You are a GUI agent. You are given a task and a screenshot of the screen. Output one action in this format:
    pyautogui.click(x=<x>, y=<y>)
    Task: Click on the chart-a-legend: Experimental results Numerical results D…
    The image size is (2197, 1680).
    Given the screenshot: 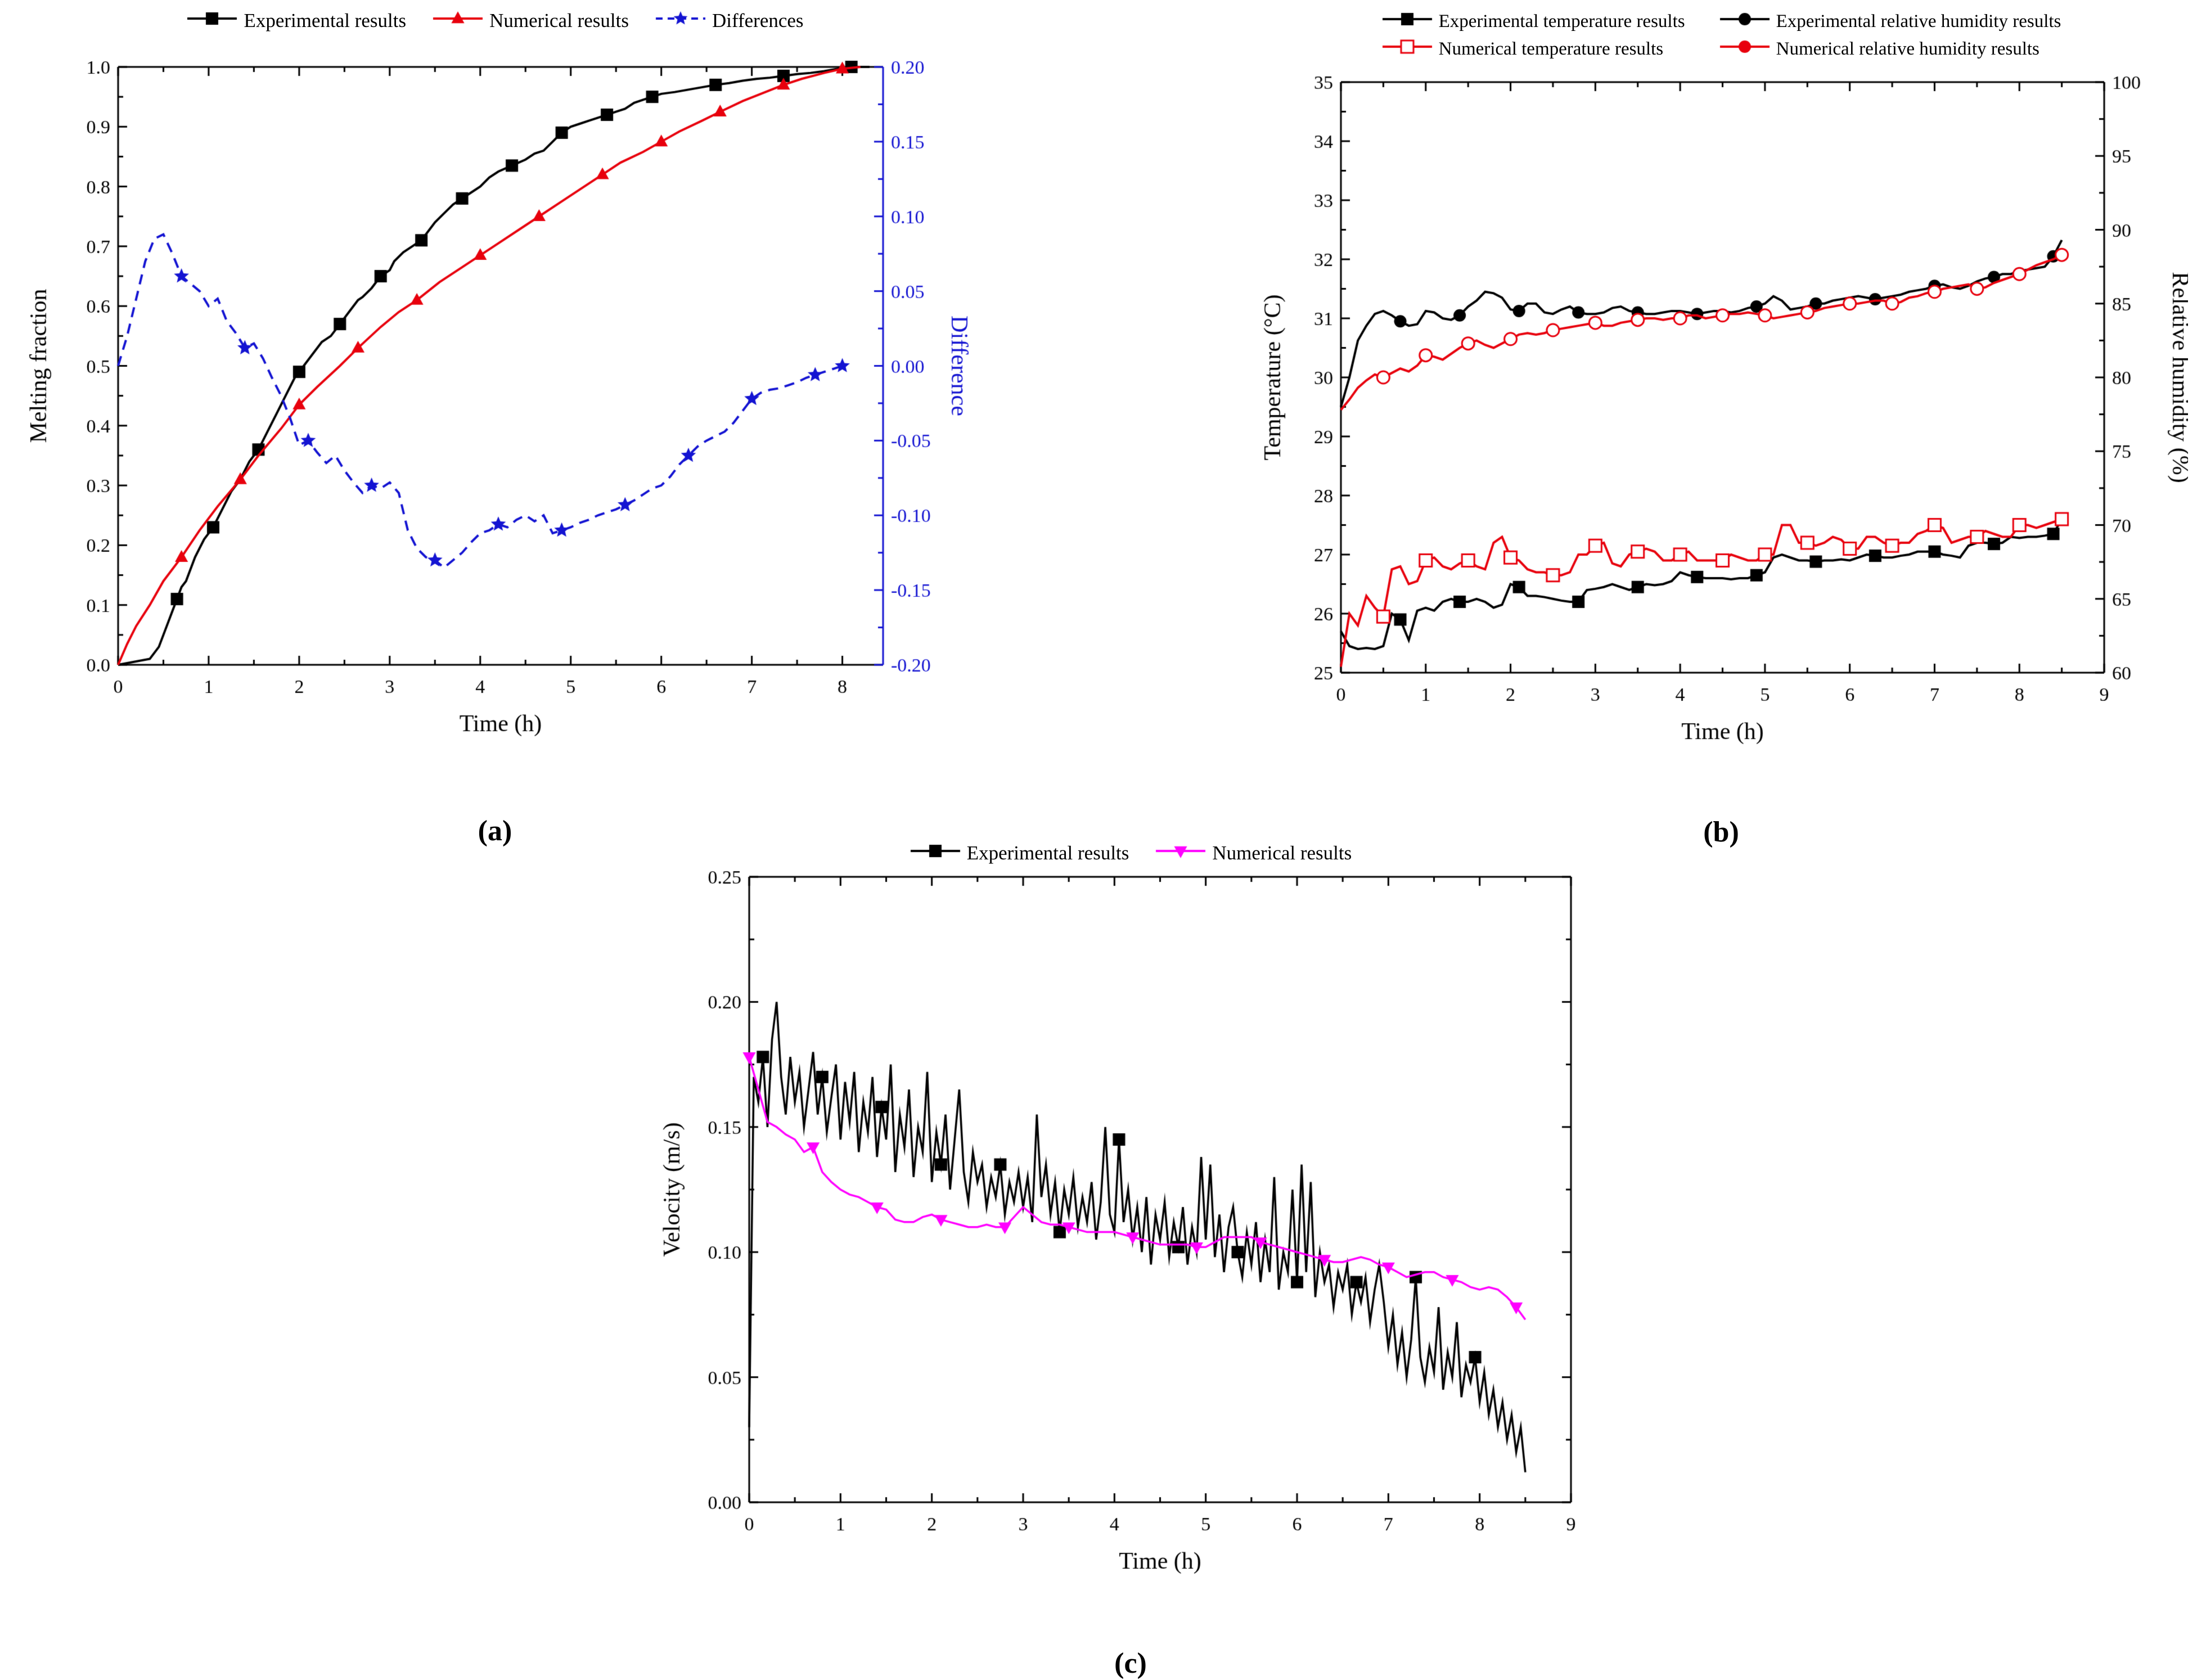 What is the action you would take?
    pyautogui.click(x=495, y=21)
    